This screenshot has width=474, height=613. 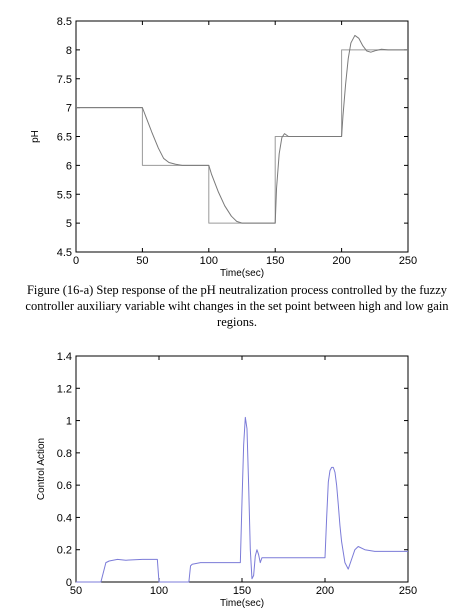 What do you see at coordinates (69, 166) in the screenshot?
I see `y-tick-label: 6` at bounding box center [69, 166].